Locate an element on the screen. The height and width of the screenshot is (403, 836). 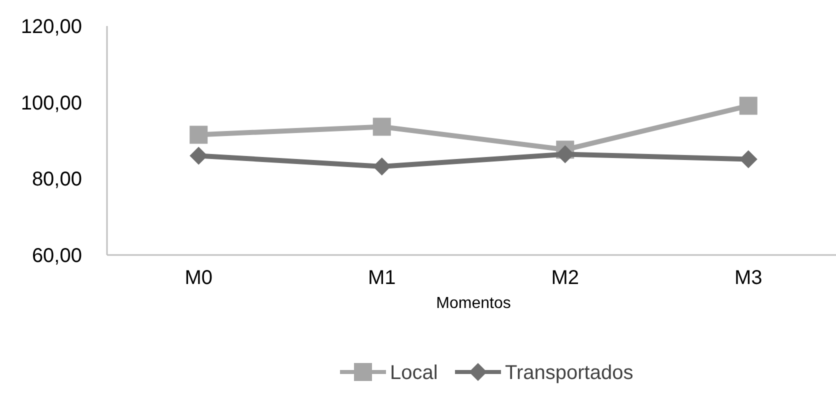
x-tick-label: M1 is located at coordinates (382, 278).